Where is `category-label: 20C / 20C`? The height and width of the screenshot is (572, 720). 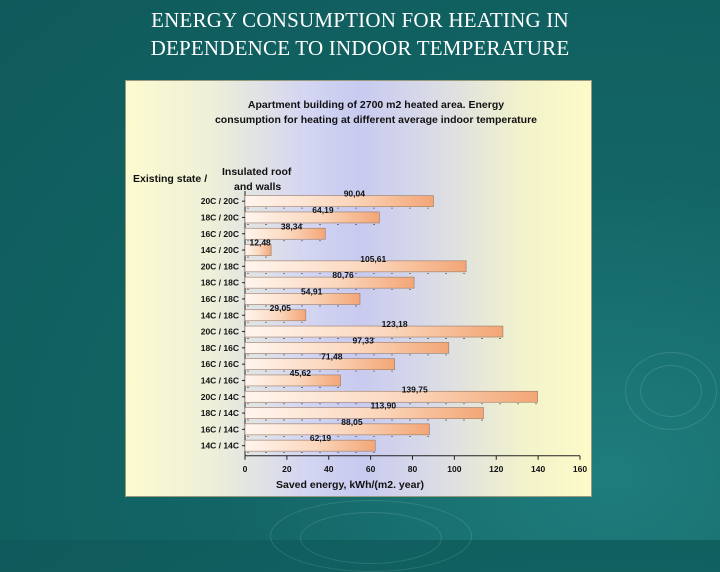
category-label: 20C / 20C is located at coordinates (220, 201).